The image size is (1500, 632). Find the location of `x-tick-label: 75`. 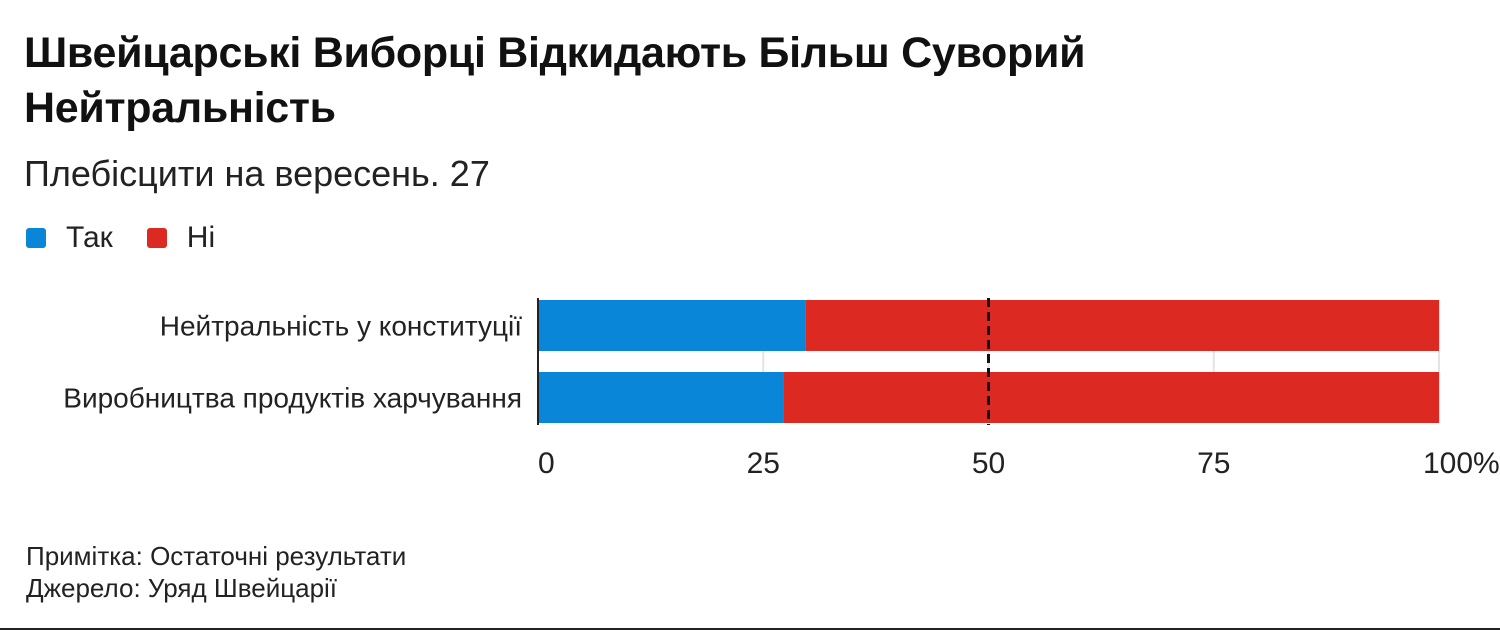

x-tick-label: 75 is located at coordinates (1213, 463).